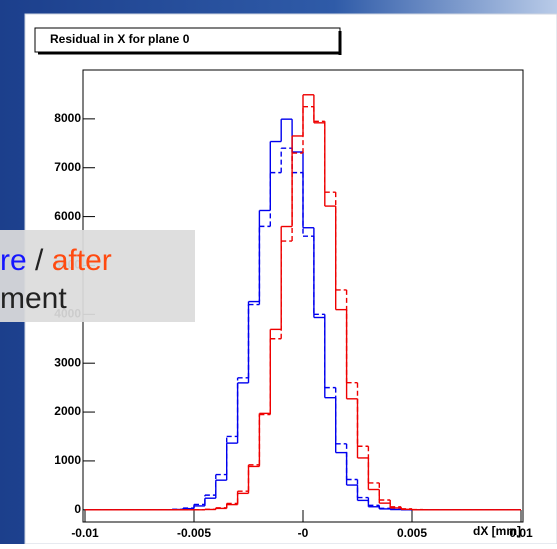  Describe the element at coordinates (120, 39) in the screenshot. I see `chart-title: Residual in X for plane 0` at that location.